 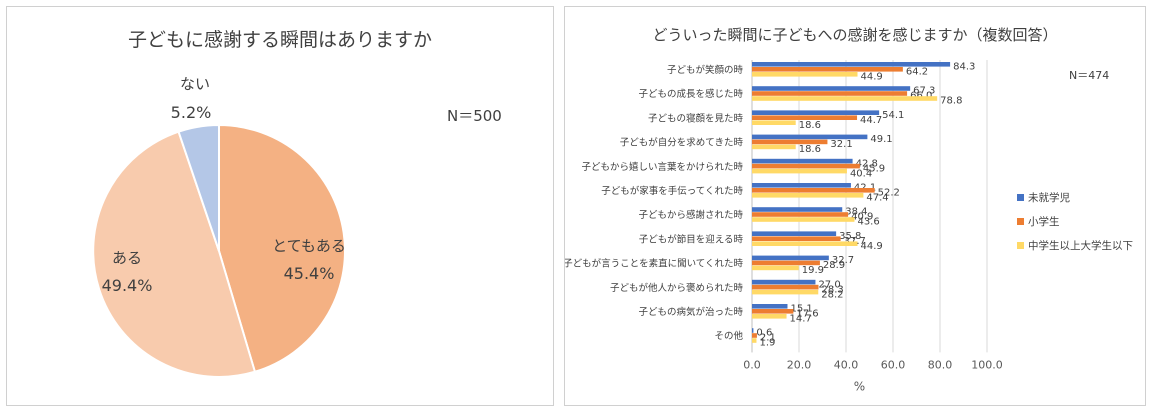 I want to click on bar-data-label: 52.2, so click(x=889, y=193).